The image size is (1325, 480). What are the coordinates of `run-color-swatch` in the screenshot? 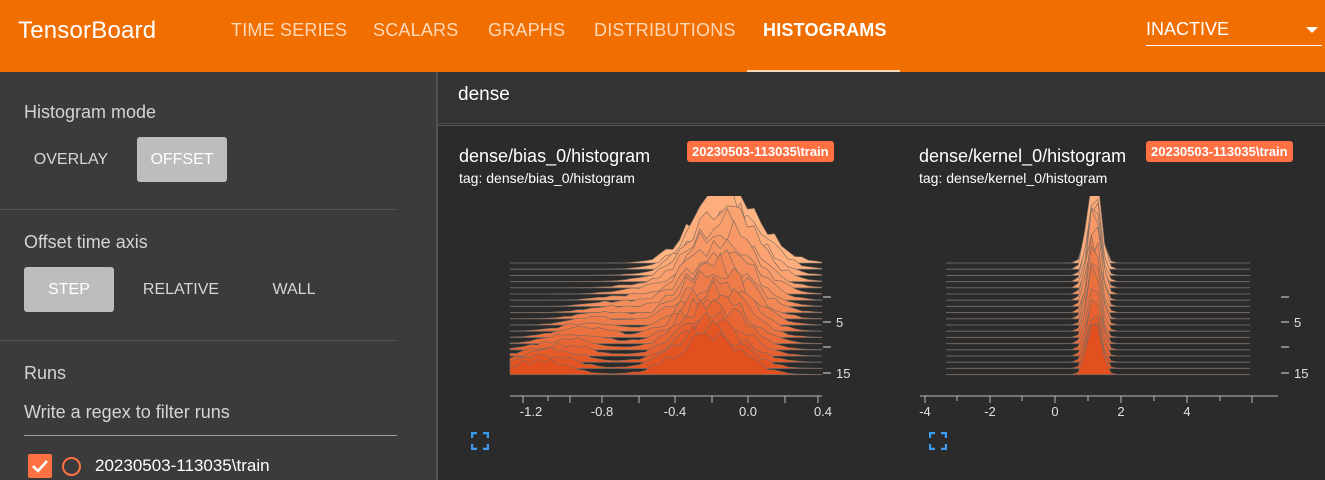 It's located at (71, 466).